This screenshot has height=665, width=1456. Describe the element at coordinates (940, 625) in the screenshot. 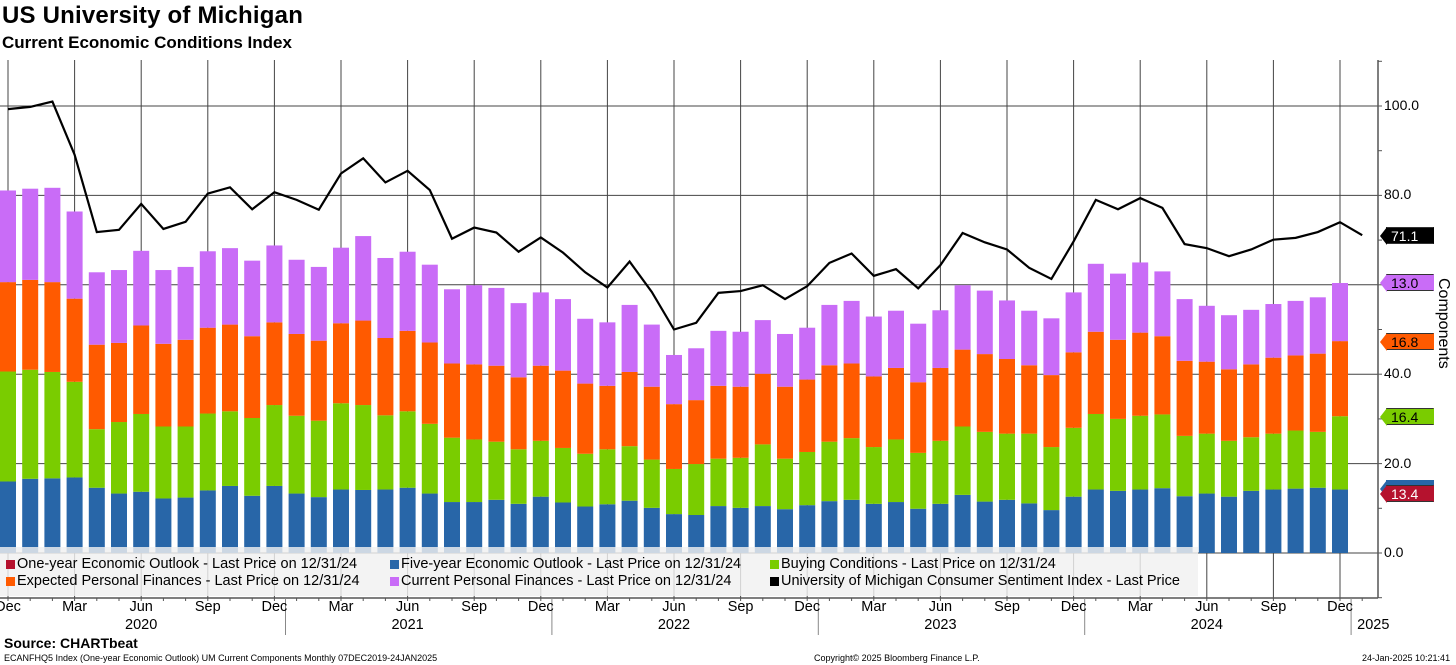

I see `year-label: 2023` at that location.